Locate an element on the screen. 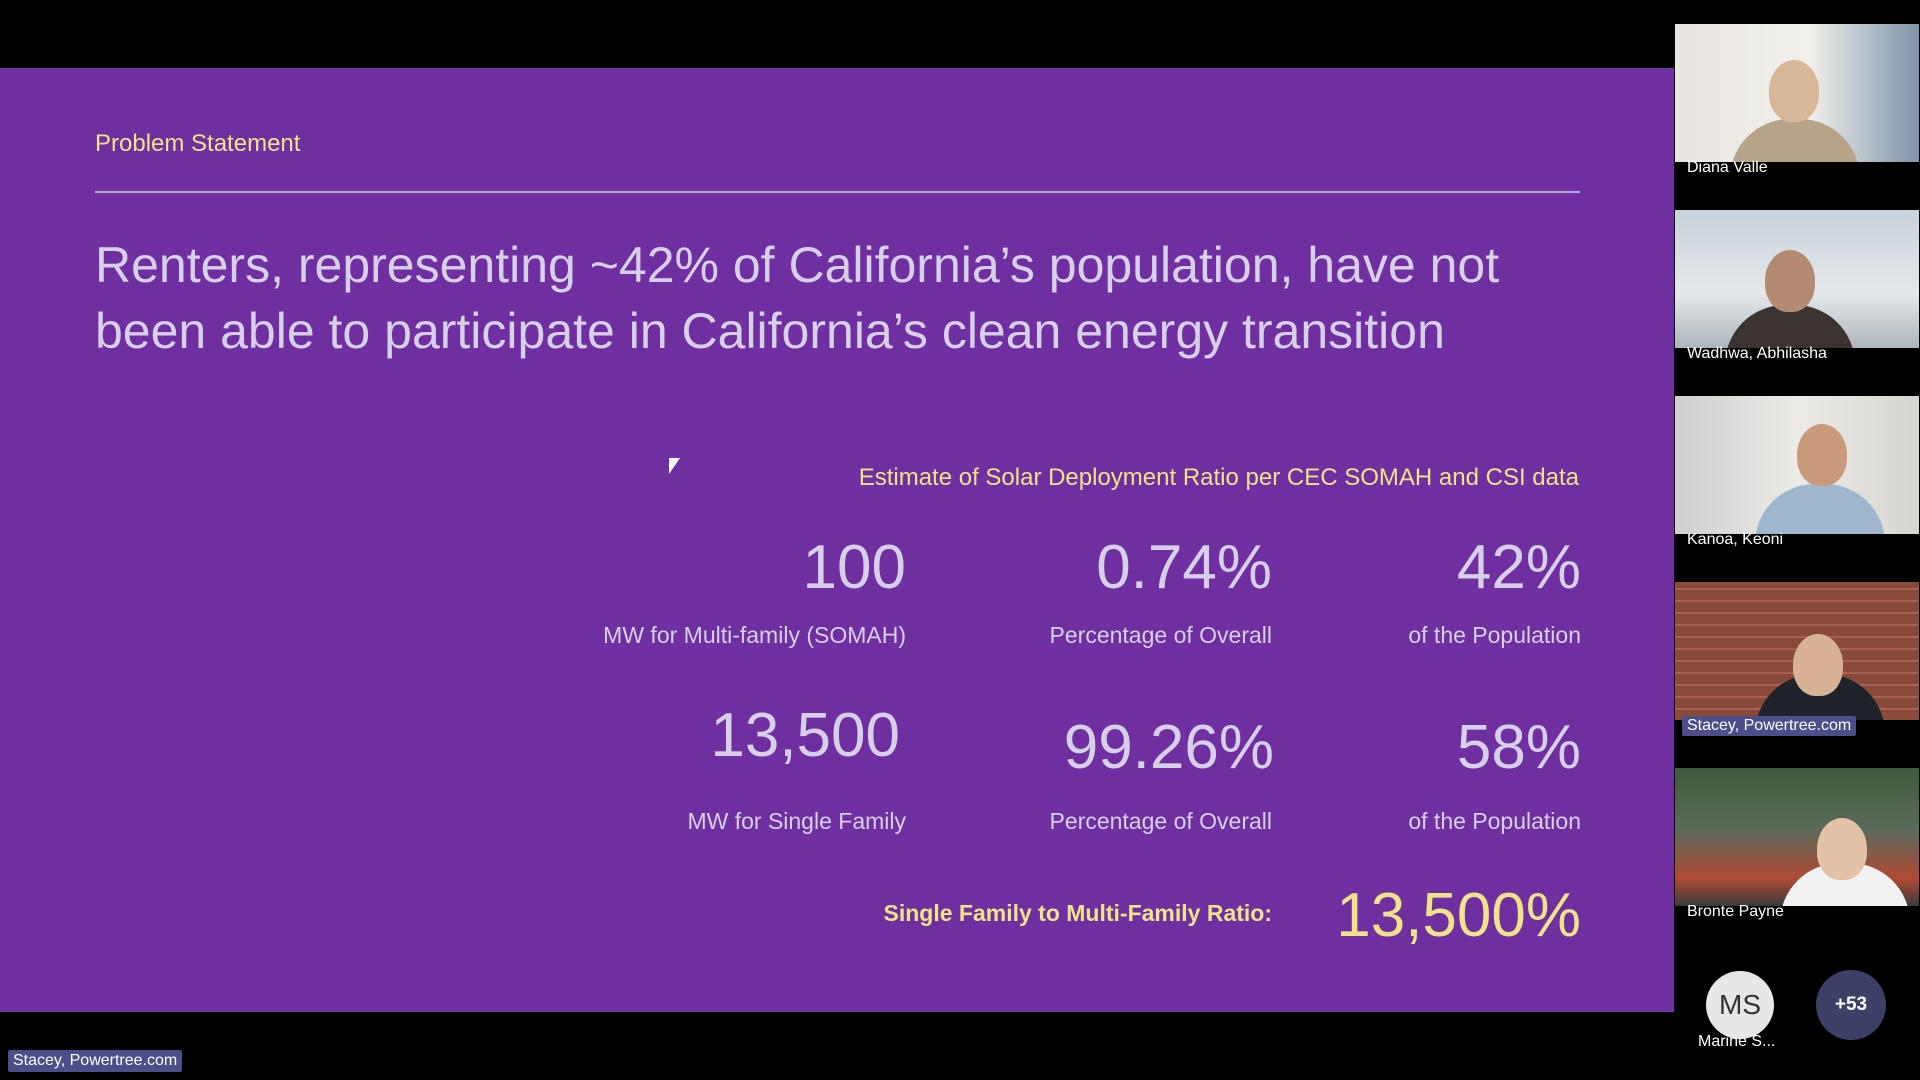  ratio-value: 13,500% is located at coordinates (1458, 915).